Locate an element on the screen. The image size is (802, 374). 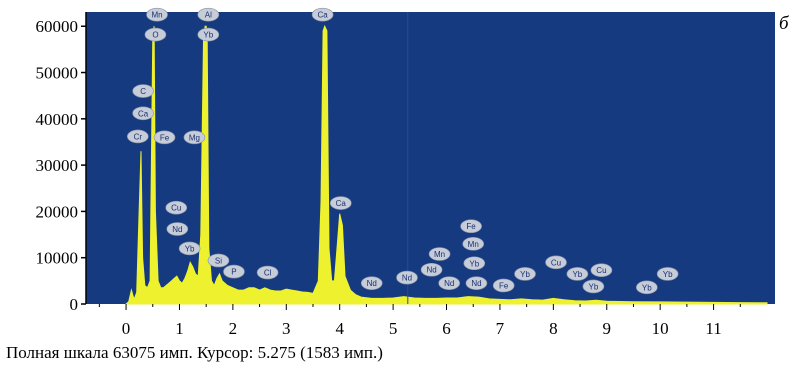
x-tick-label: 3 is located at coordinates (286, 328).